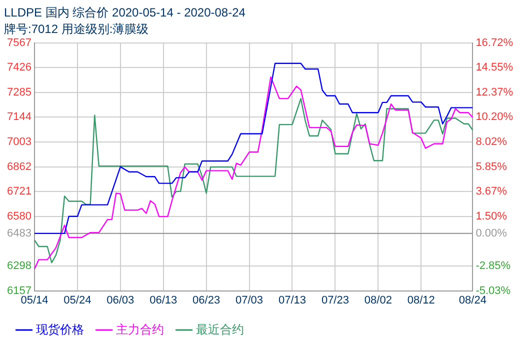 The width and height of the screenshot is (520, 350). What do you see at coordinates (335, 300) in the screenshot?
I see `x-tick-label: 07/23` at bounding box center [335, 300].